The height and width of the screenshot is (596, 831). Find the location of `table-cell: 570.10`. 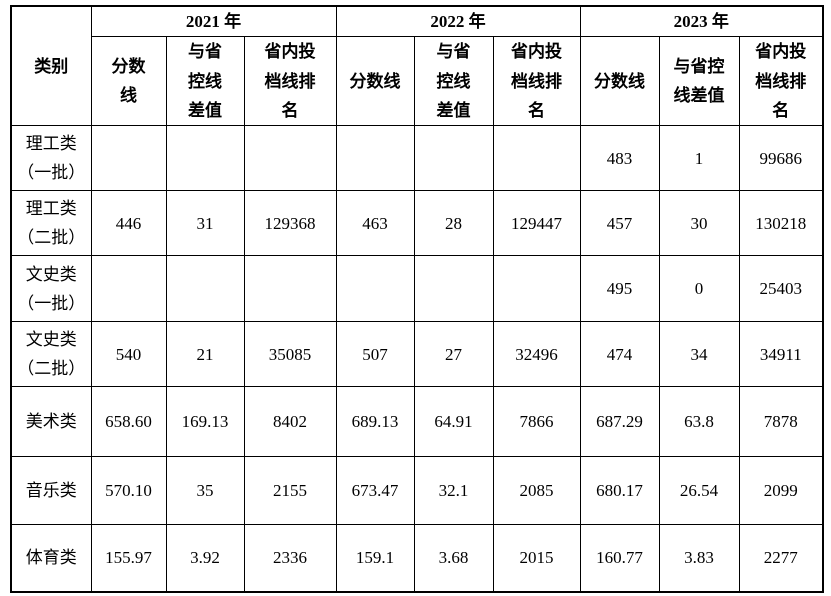

table-cell: 570.10 is located at coordinates (128, 491).